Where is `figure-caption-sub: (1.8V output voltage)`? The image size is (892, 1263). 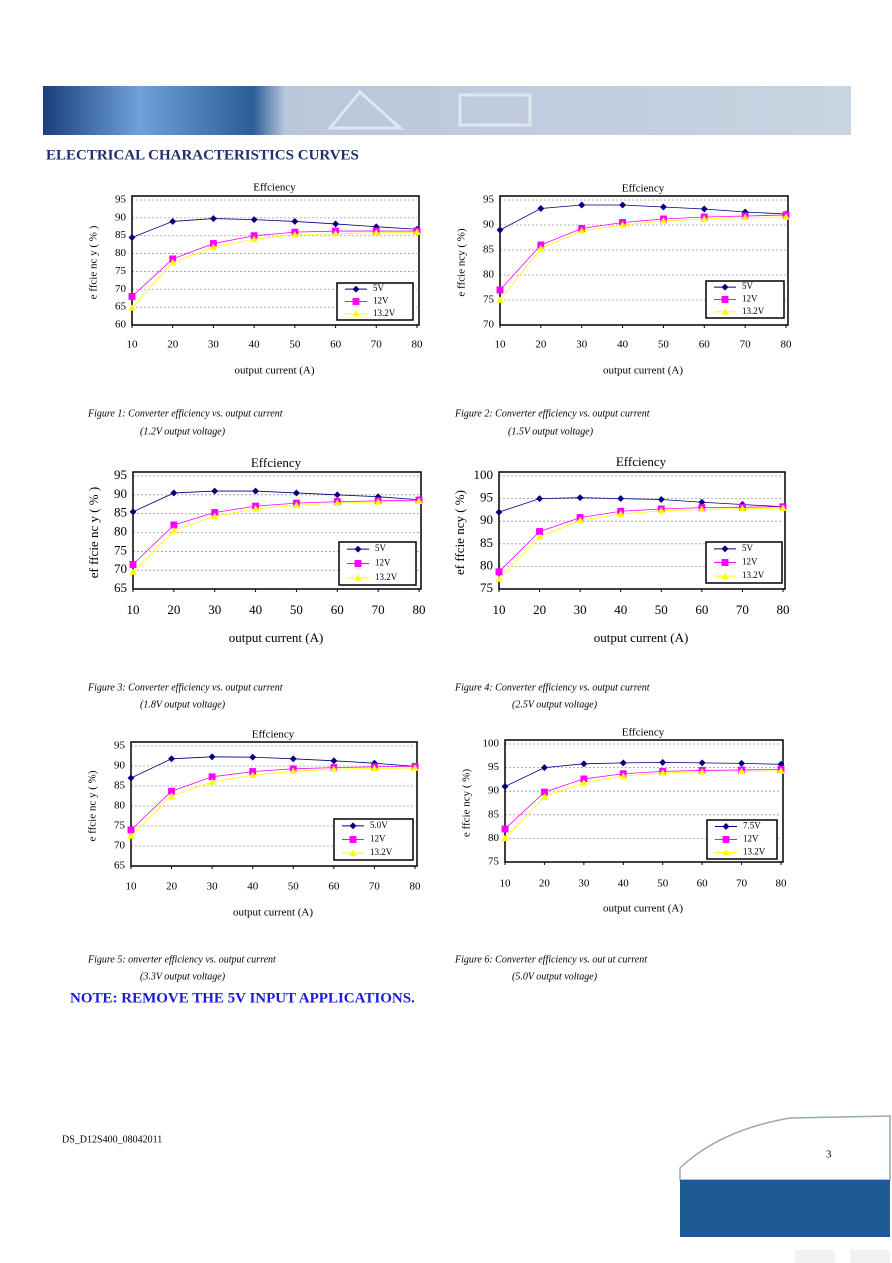
figure-caption-sub: (1.8V output voltage) is located at coordinates (183, 704).